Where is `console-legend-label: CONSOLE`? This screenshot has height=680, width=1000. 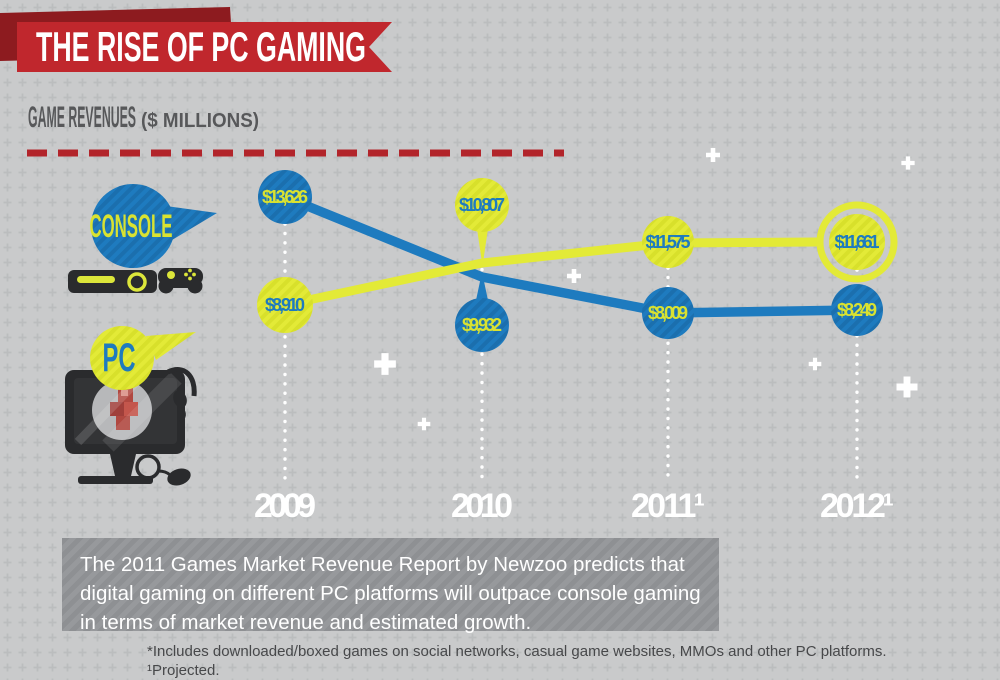
console-legend-label: CONSOLE is located at coordinates (131, 226).